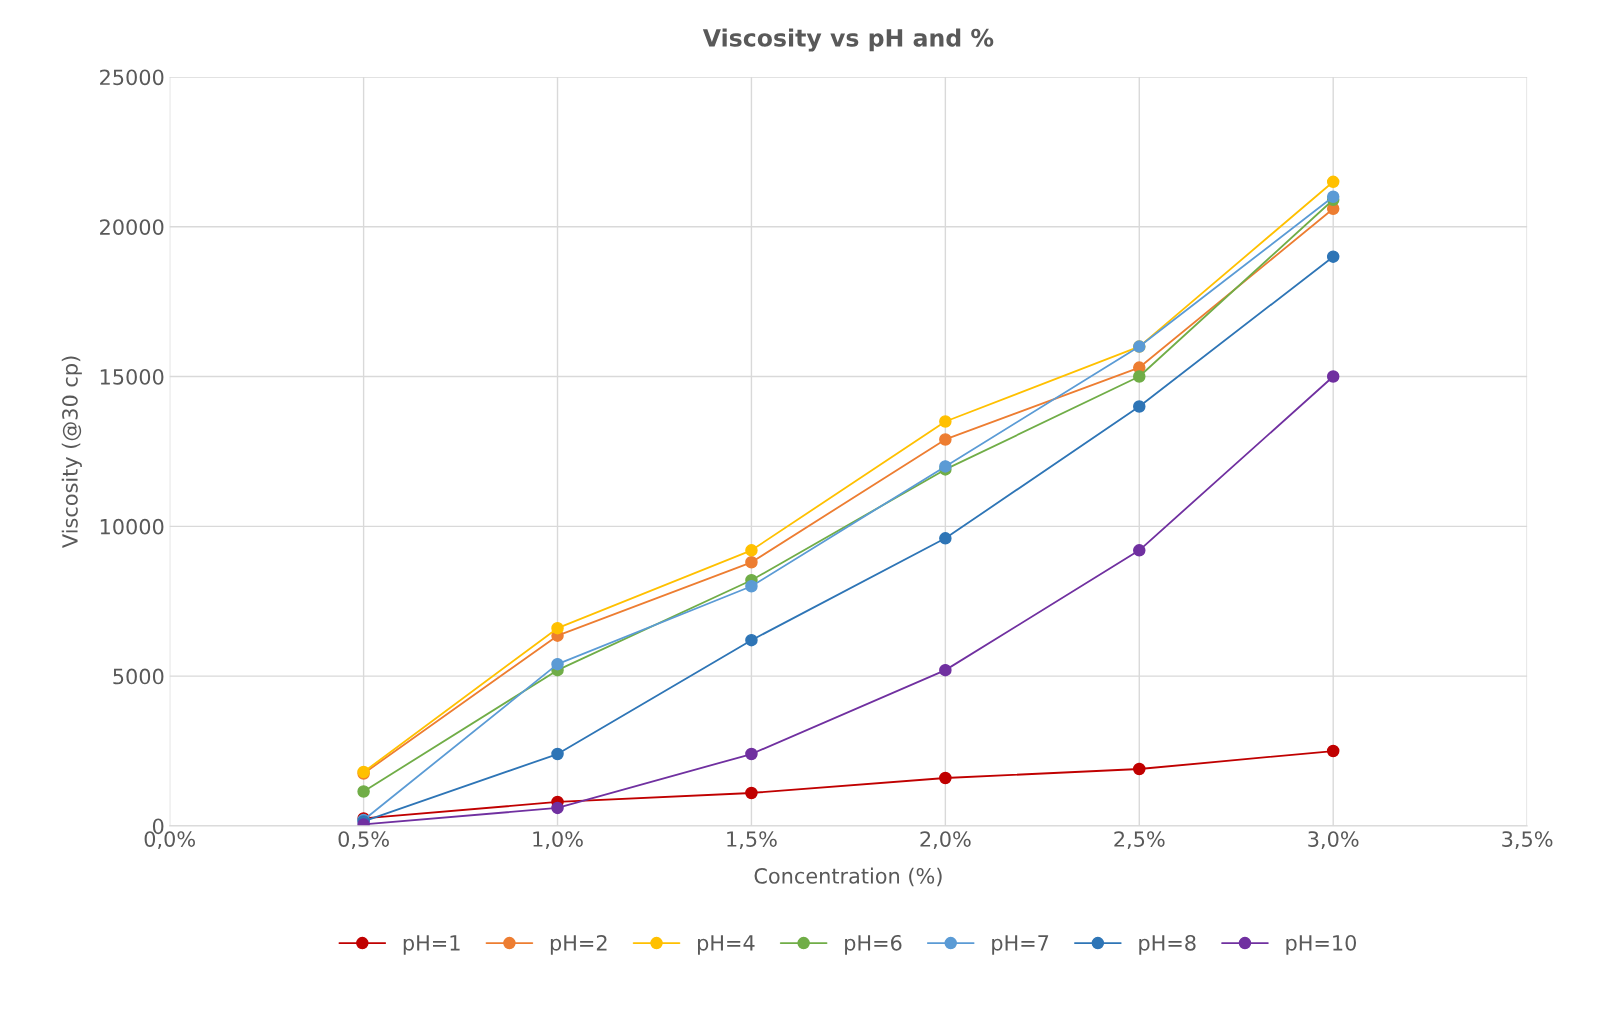 This screenshot has height=1026, width=1616. What do you see at coordinates (848, 877) in the screenshot?
I see `x-axis-title: Concentration (%)` at bounding box center [848, 877].